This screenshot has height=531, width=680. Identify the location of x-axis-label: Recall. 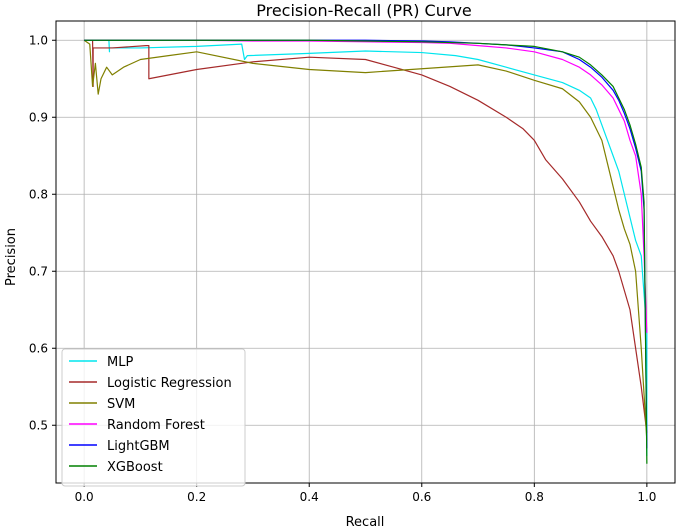
(365, 522).